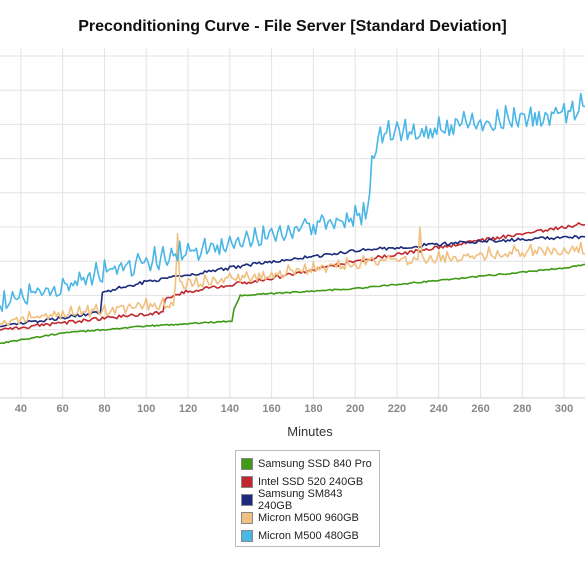 This screenshot has height=568, width=585. I want to click on x-tick-label: 300, so click(564, 409).